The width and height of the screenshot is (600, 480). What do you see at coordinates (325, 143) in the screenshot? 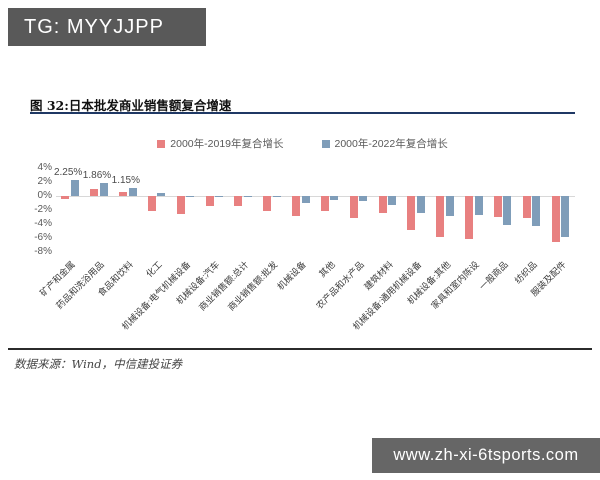
I see `legend-swatch-blue` at bounding box center [325, 143].